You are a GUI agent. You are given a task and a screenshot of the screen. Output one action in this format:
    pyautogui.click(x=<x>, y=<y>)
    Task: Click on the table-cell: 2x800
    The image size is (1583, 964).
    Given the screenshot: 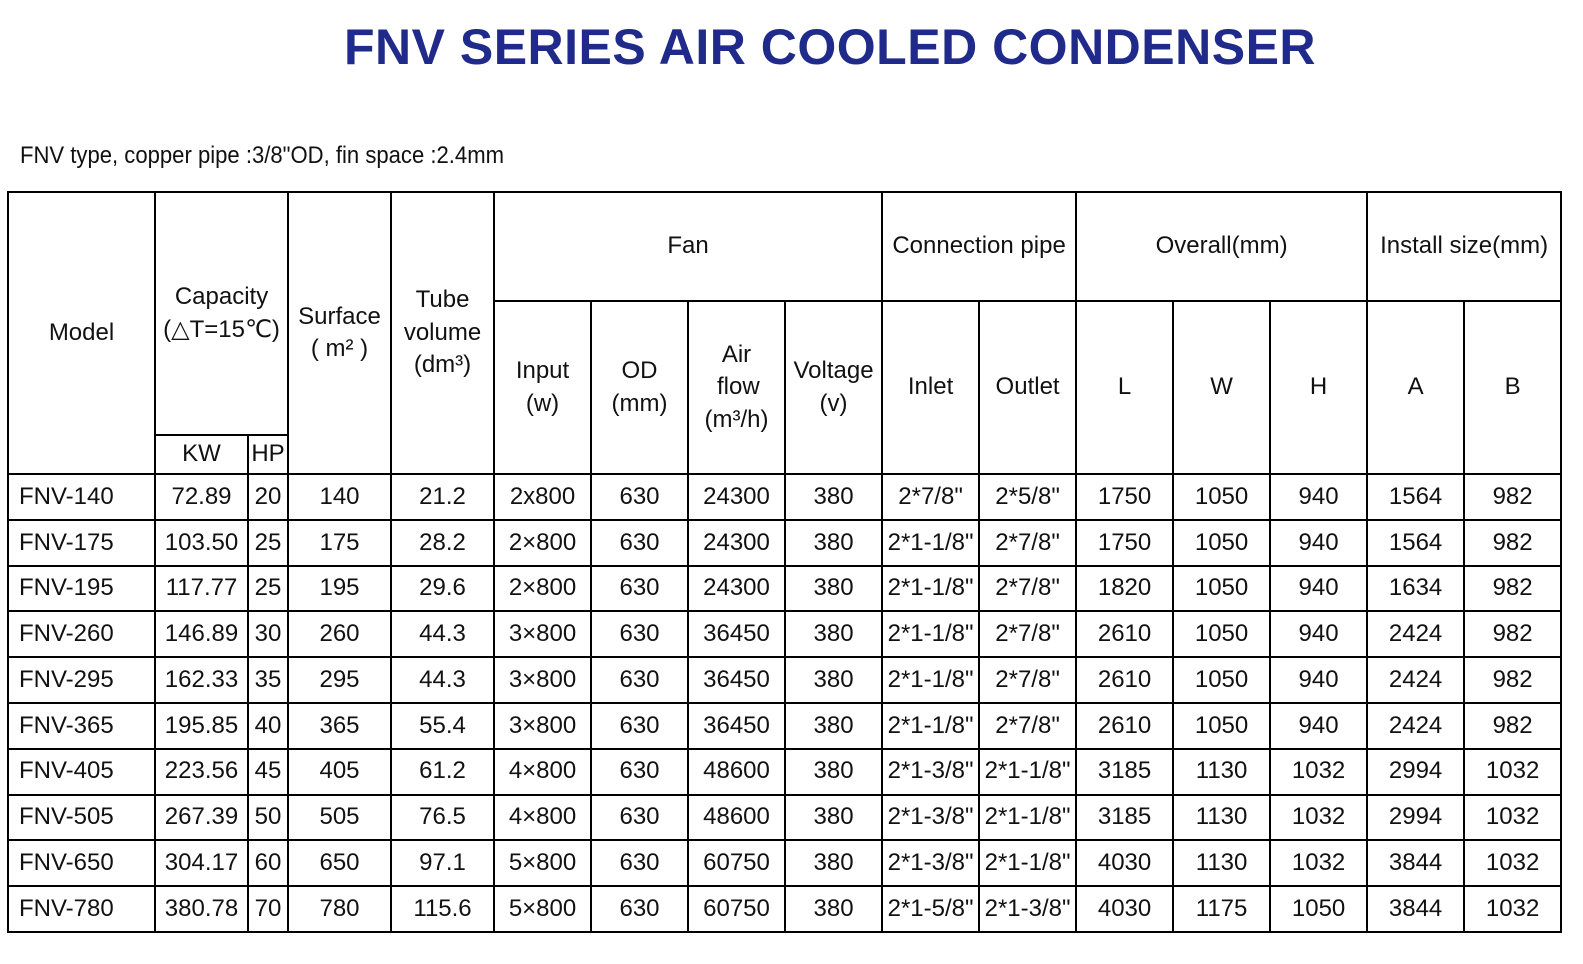 What is the action you would take?
    pyautogui.click(x=543, y=497)
    